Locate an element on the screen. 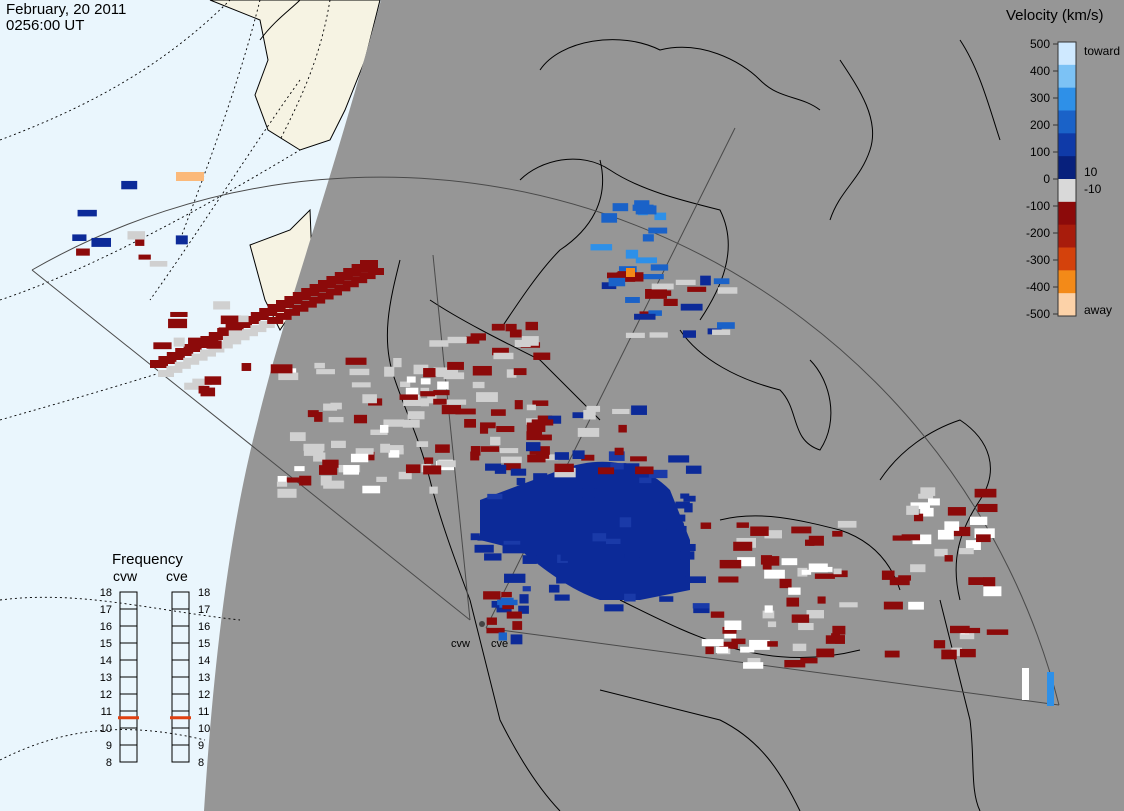 The image size is (1124, 811). frequency-radar-cve: cve is located at coordinates (177, 576).